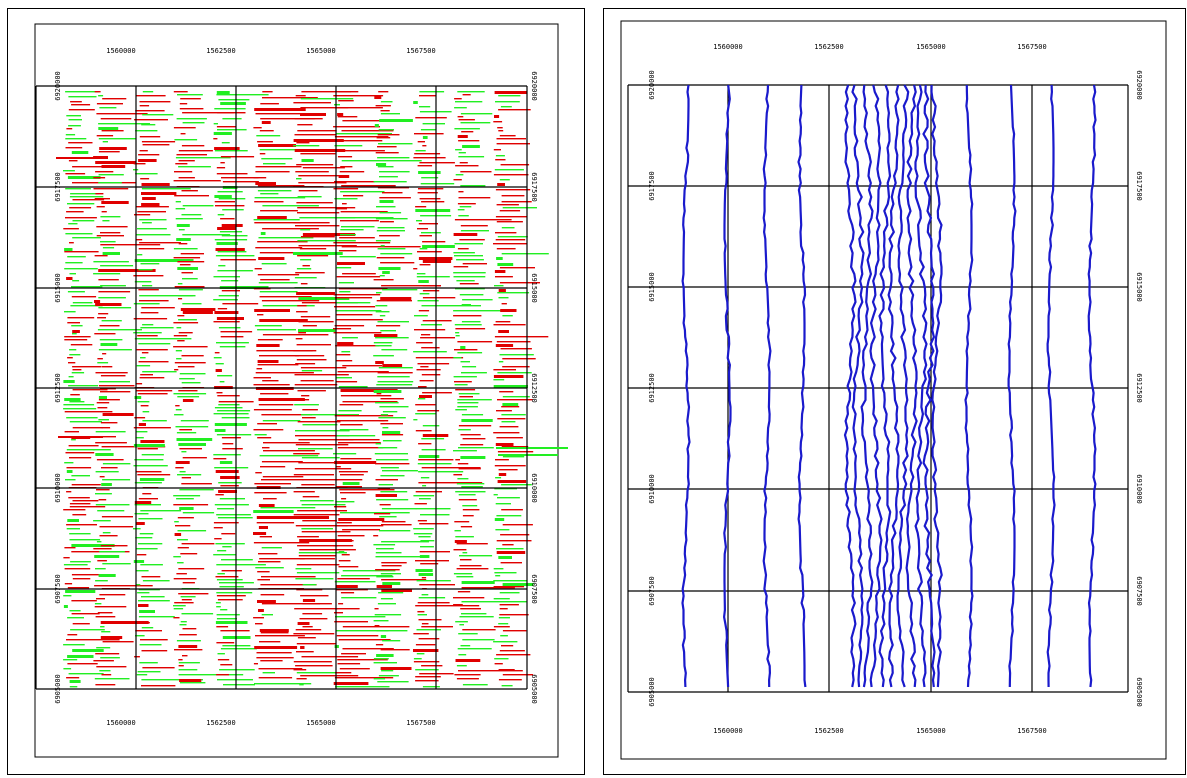 This screenshot has height=778, width=1187. Describe the element at coordinates (1092, 386) in the screenshot. I see `contour-line` at that location.